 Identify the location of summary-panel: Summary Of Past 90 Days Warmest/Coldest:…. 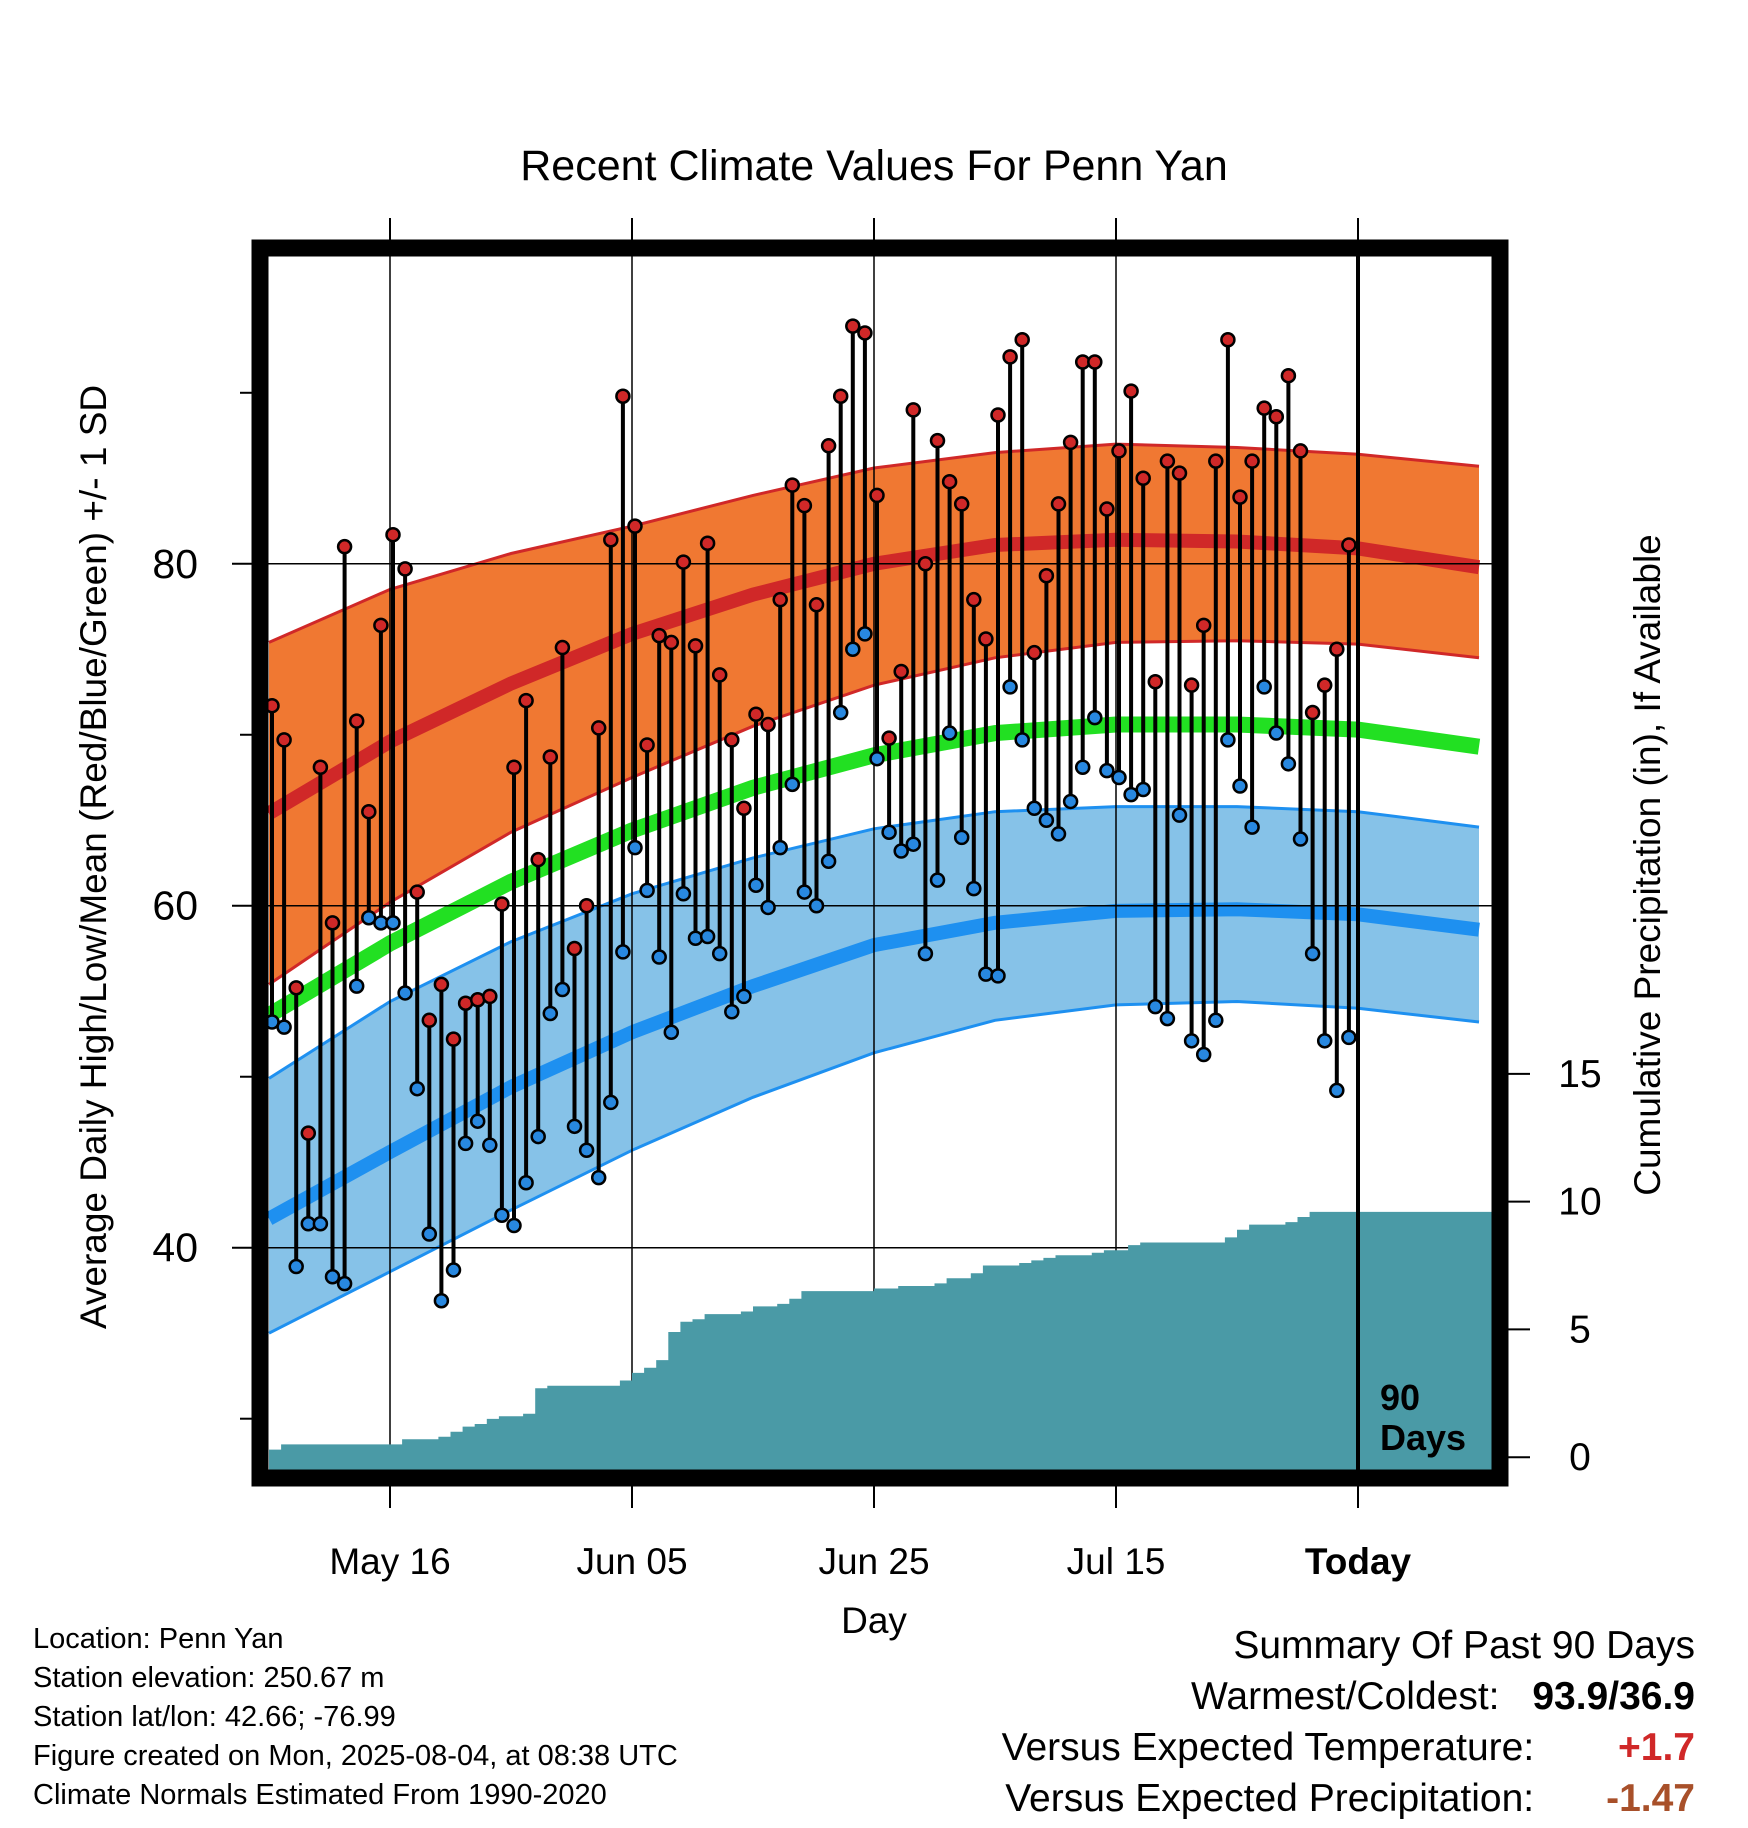
(1348, 1722).